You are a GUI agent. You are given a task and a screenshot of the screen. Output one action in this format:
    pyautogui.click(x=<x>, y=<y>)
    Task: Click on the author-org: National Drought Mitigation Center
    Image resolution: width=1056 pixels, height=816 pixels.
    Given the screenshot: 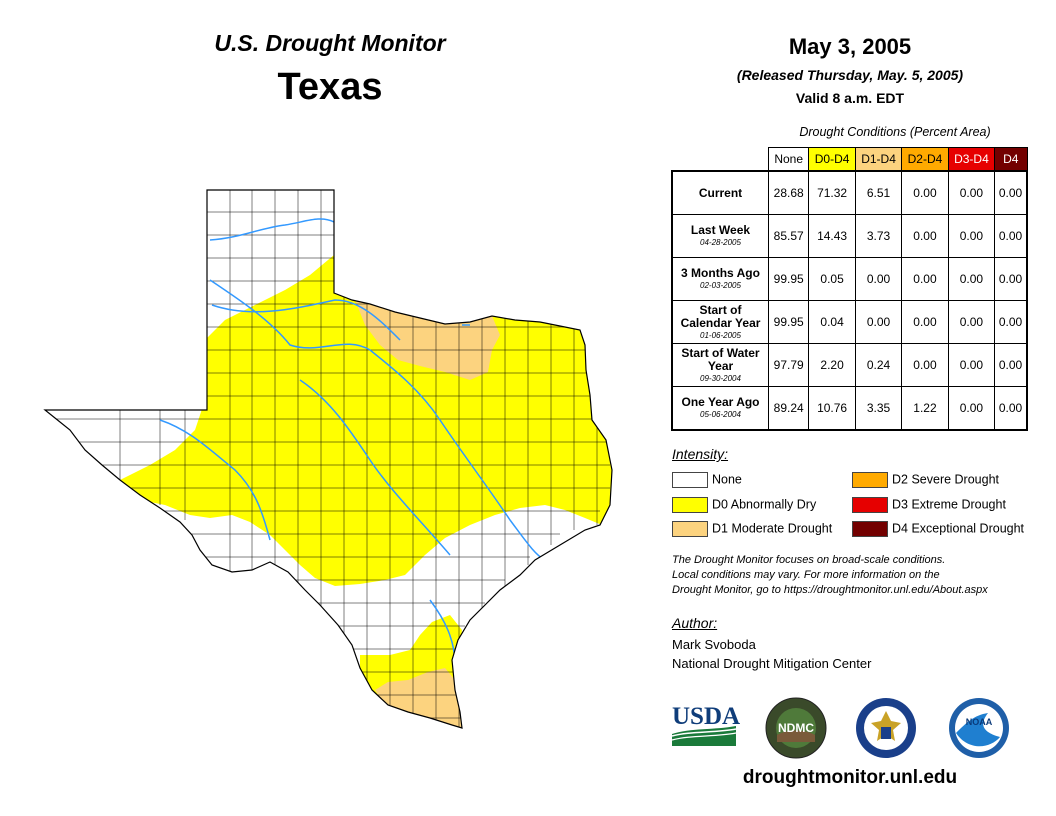 What is the action you would take?
    pyautogui.click(x=772, y=663)
    